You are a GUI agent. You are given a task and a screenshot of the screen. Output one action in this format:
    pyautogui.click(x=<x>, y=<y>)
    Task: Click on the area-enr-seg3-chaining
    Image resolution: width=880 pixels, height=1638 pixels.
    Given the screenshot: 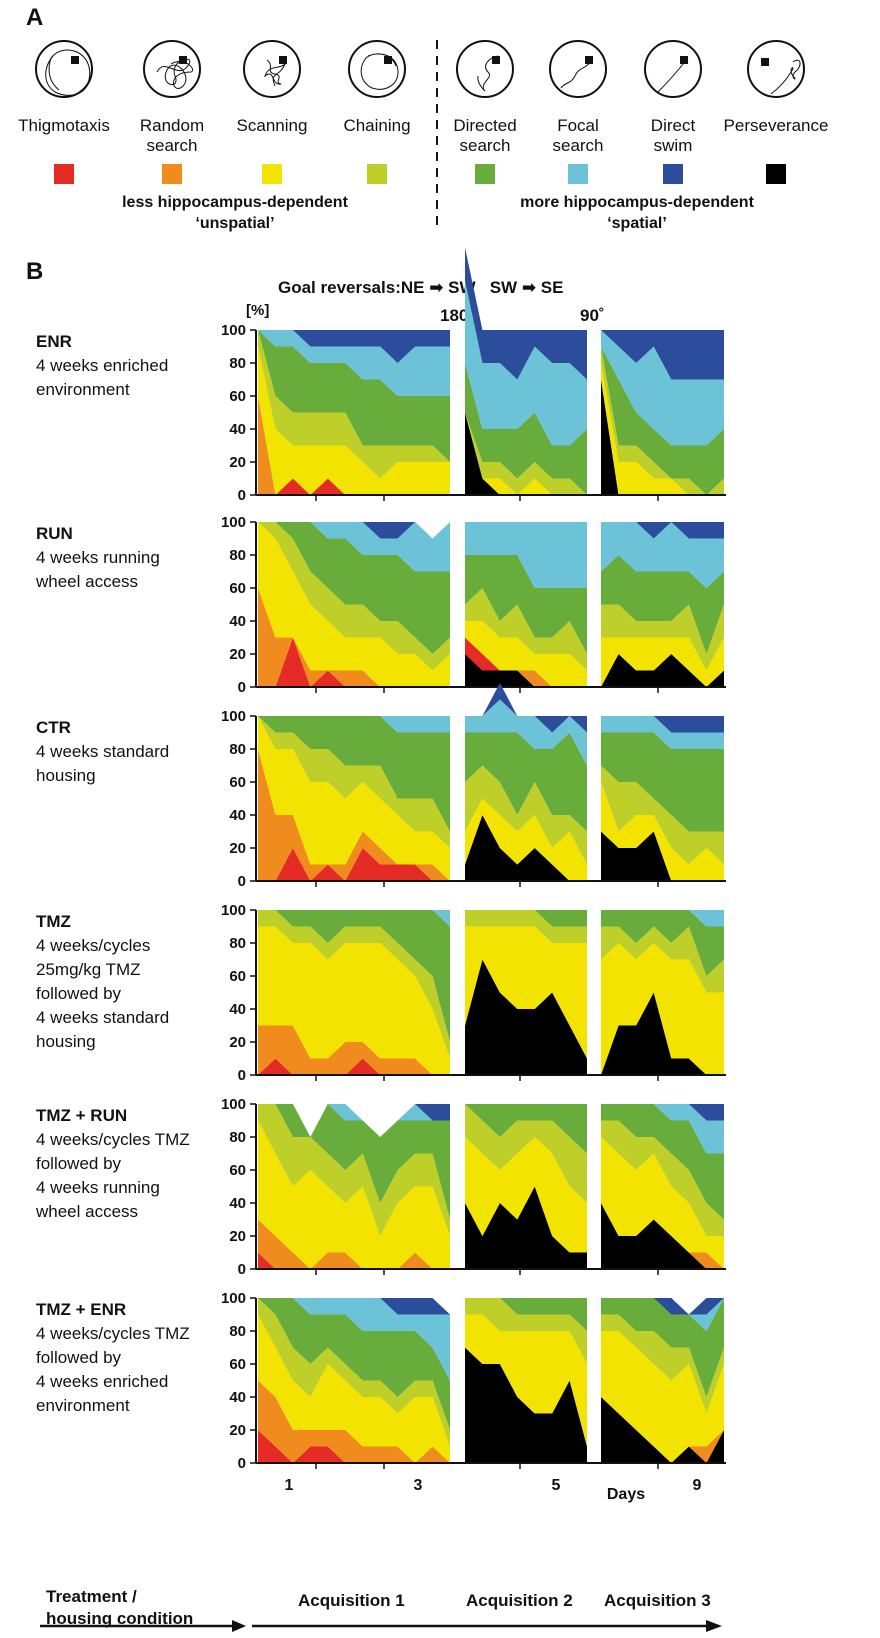 What is the action you would take?
    pyautogui.click(x=662, y=420)
    